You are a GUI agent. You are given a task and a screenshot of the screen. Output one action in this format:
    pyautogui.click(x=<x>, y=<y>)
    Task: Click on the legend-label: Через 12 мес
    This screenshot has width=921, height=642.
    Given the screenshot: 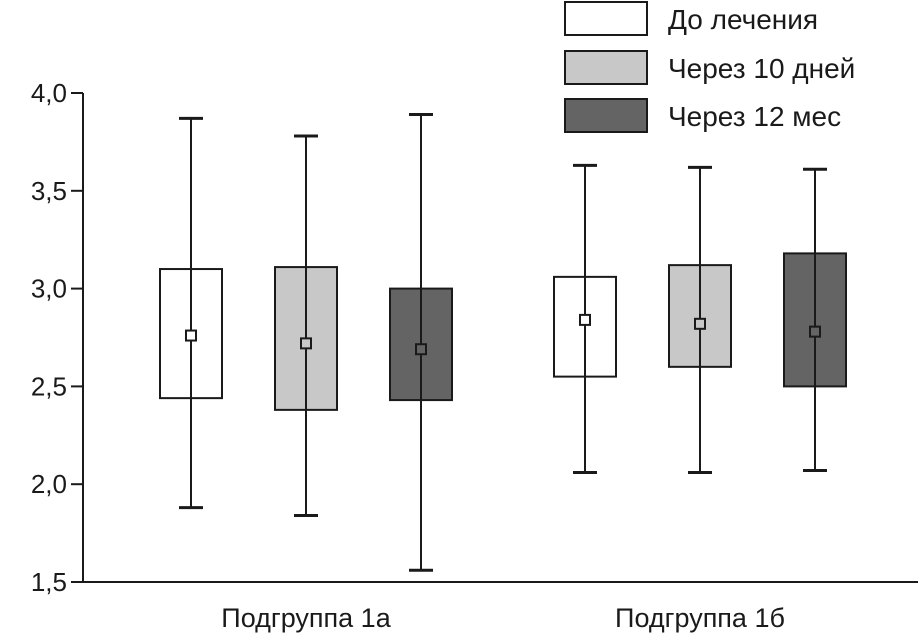 What is the action you would take?
    pyautogui.click(x=754, y=116)
    